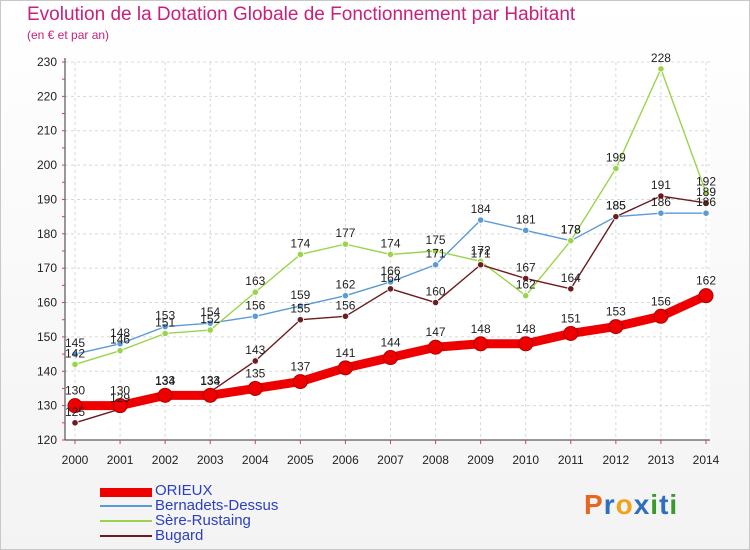  What do you see at coordinates (526, 267) in the screenshot?
I see `data-label-bugard: 167` at bounding box center [526, 267].